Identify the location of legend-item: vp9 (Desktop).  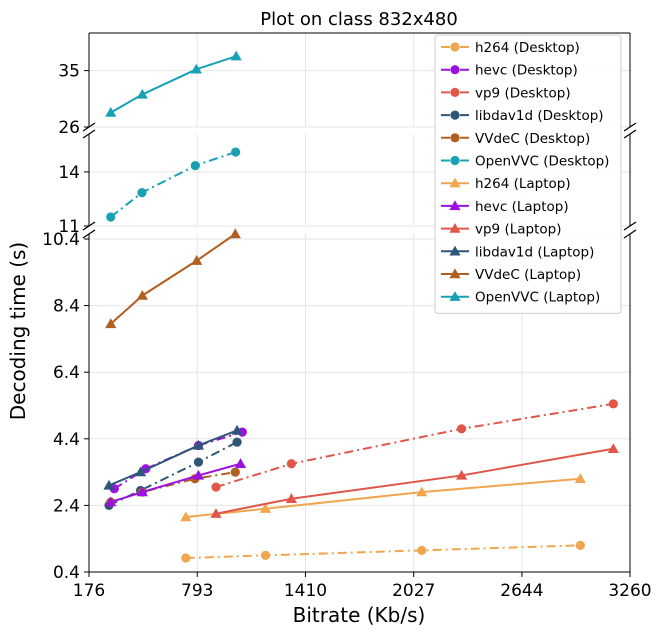
(506, 93).